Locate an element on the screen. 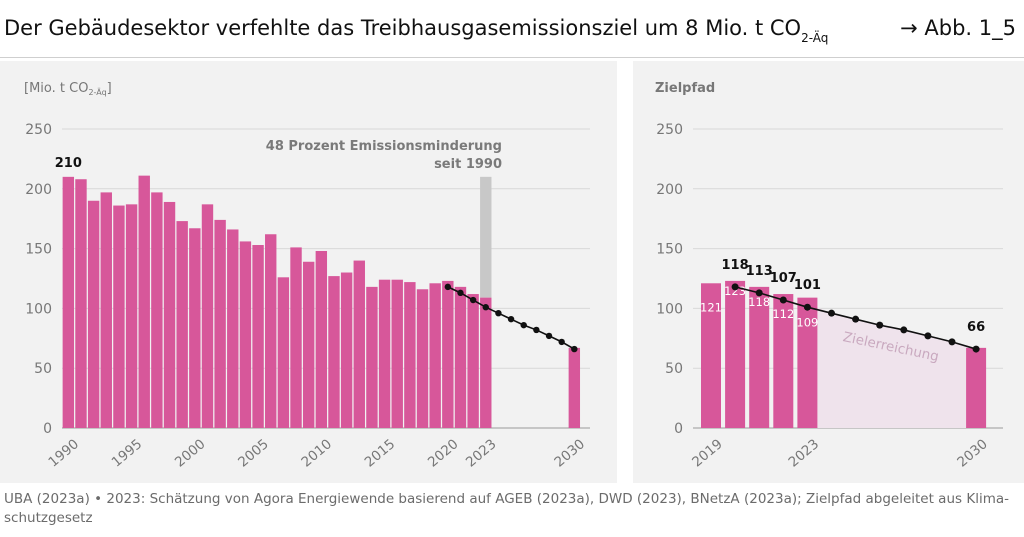  x-tick-label: 2010 is located at coordinates (316, 453).